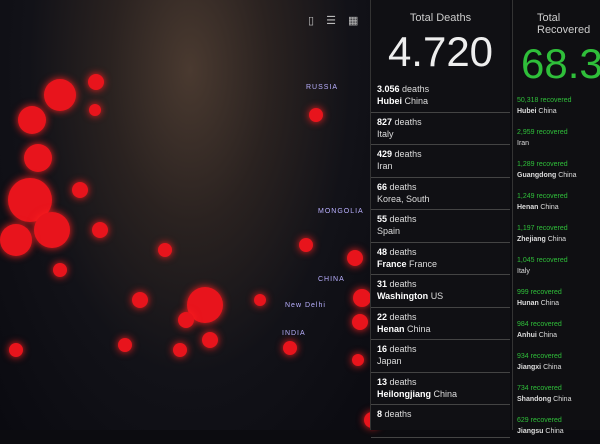 This screenshot has width=600, height=444. I want to click on region: Anhui, so click(527, 335).